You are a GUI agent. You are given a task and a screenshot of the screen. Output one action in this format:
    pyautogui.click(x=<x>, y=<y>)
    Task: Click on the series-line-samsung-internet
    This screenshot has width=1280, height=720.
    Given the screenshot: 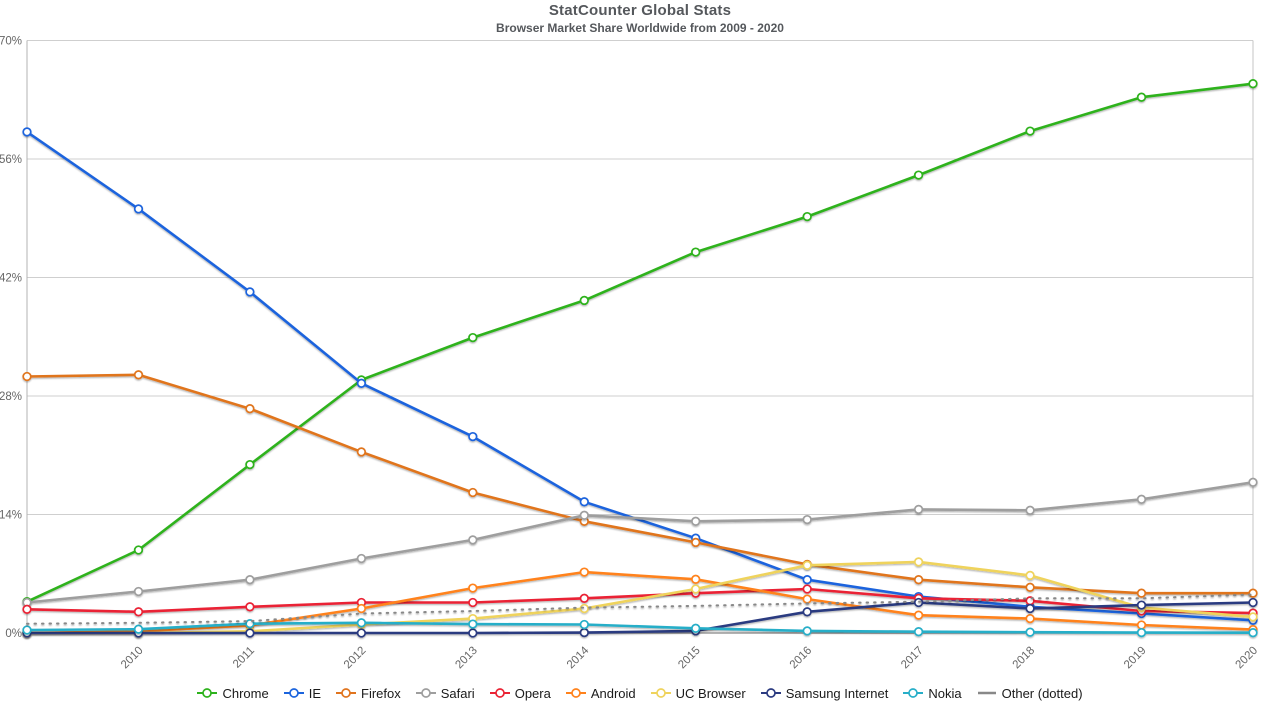 What is the action you would take?
    pyautogui.click(x=640, y=618)
    